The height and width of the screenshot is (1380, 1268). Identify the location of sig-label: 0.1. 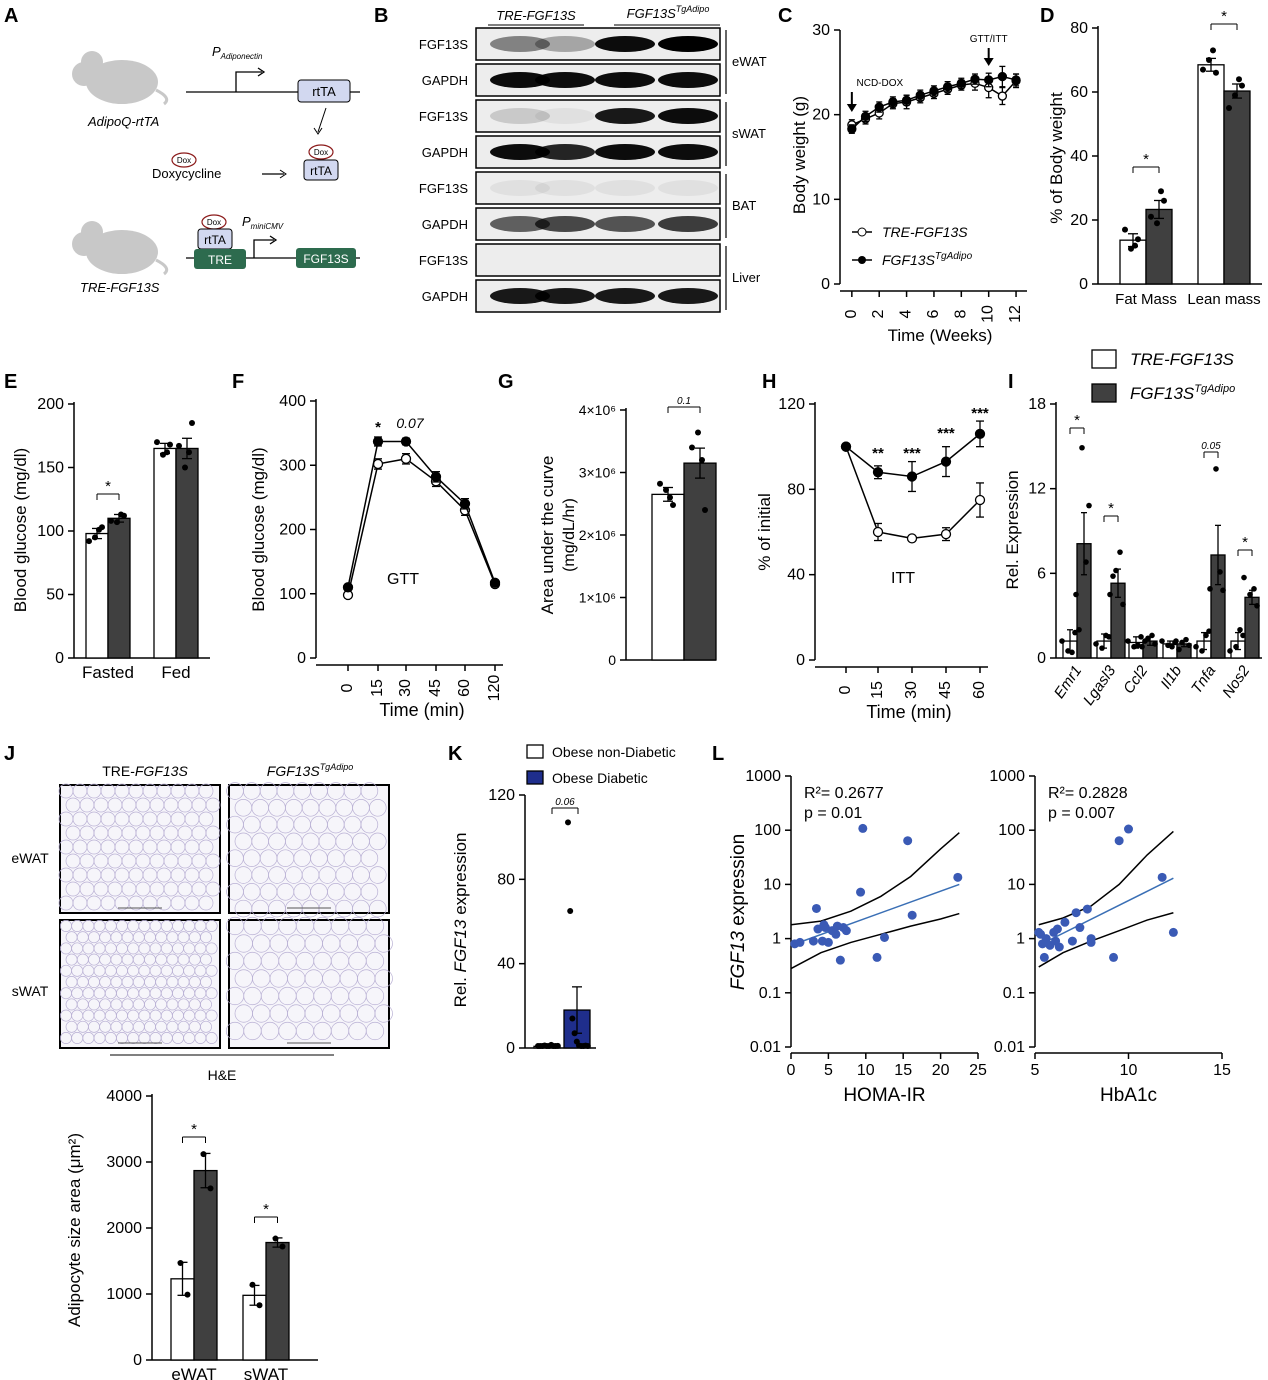
(684, 401).